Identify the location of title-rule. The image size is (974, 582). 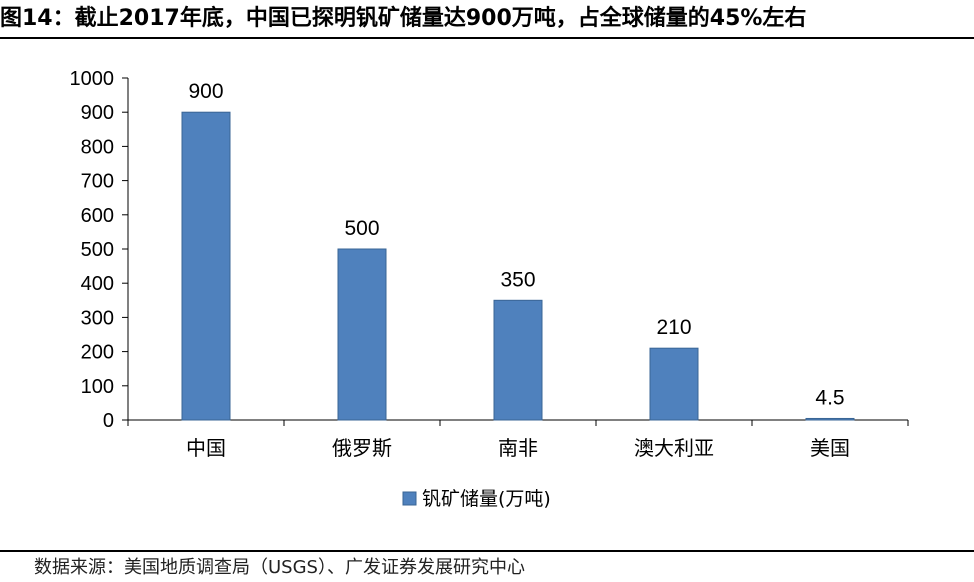
(487, 38).